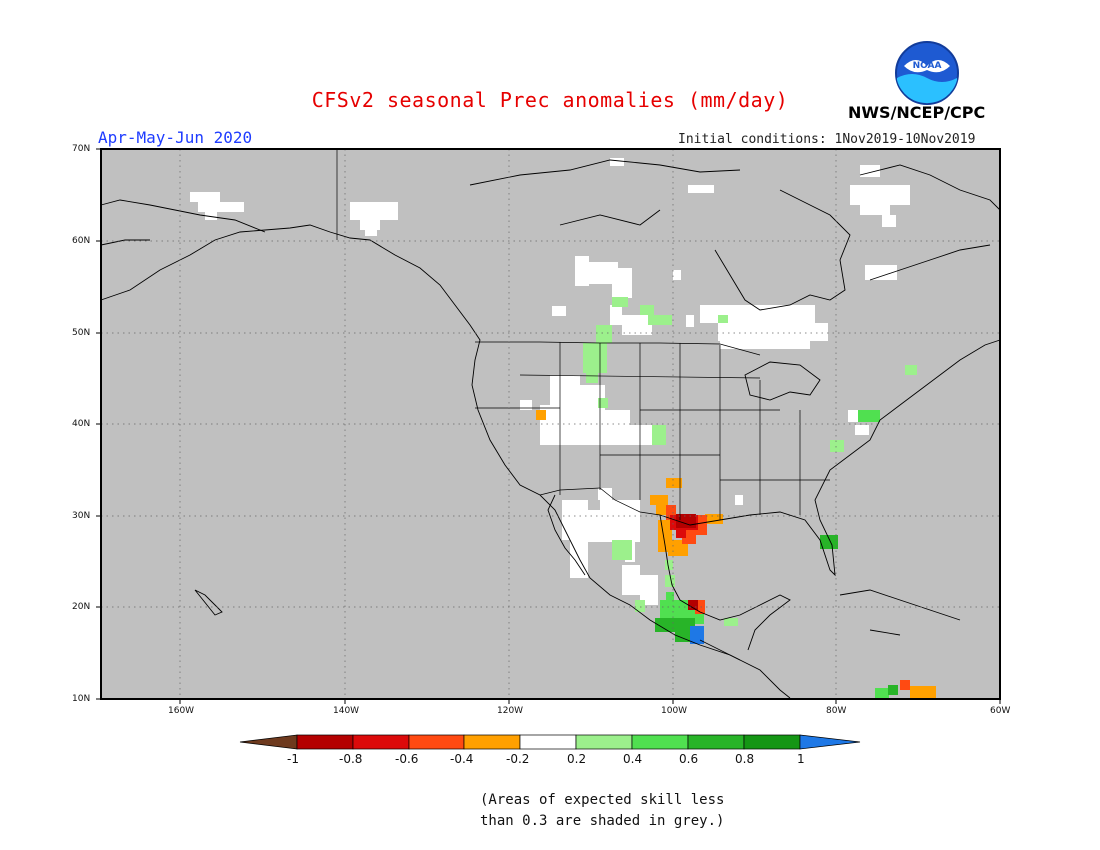  Describe the element at coordinates (602, 800) in the screenshot. I see `skill-note-line: (Areas of expected skill less` at that location.